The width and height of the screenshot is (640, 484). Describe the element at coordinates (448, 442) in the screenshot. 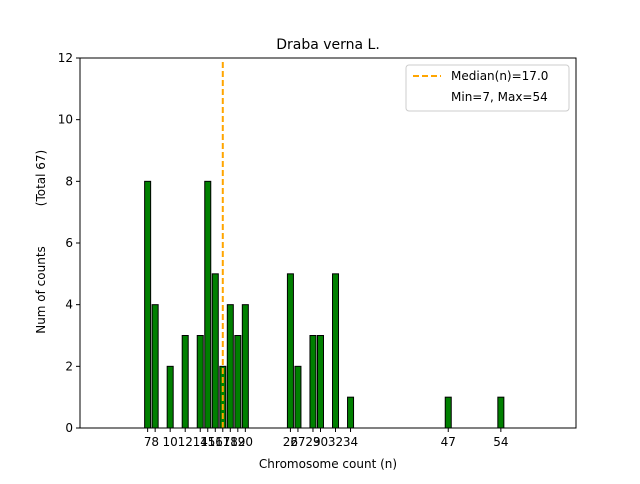

I see `x-tick-label: 47` at that location.